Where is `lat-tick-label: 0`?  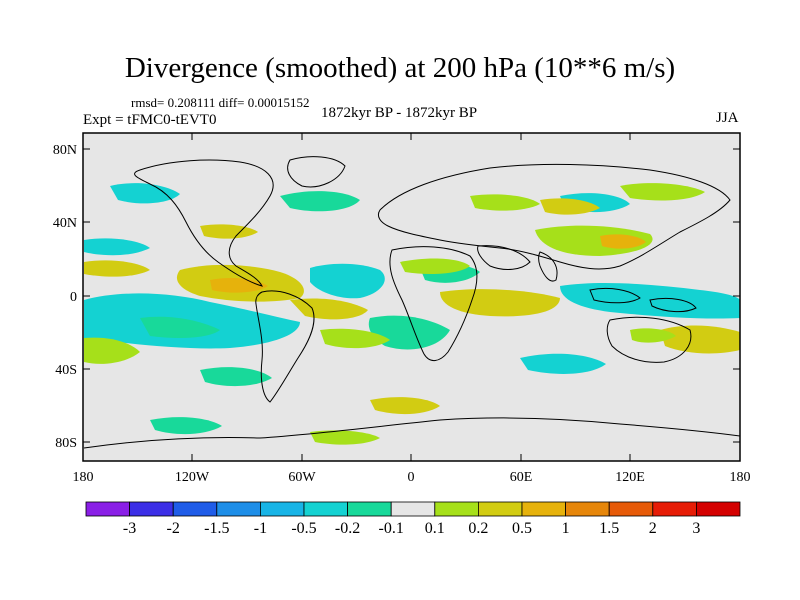 lat-tick-label: 0 is located at coordinates (73, 297).